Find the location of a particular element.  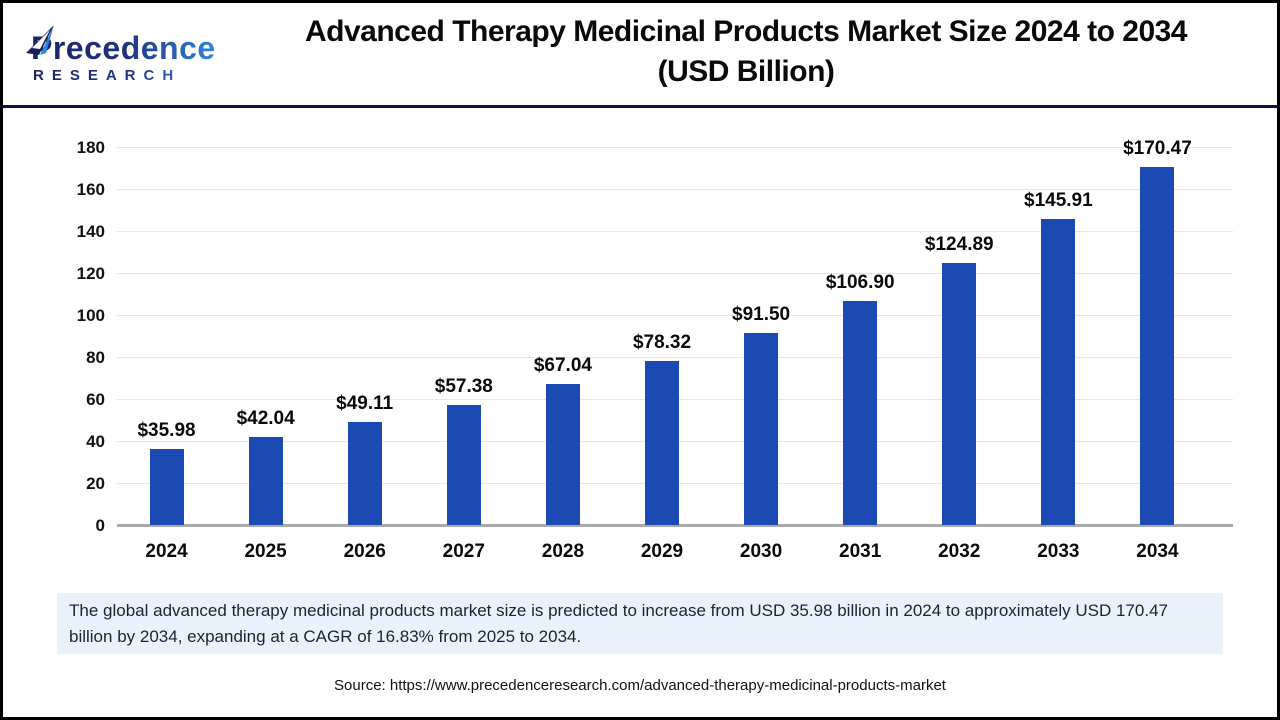

y-axis-tick-20: 20 is located at coordinates (95, 483).